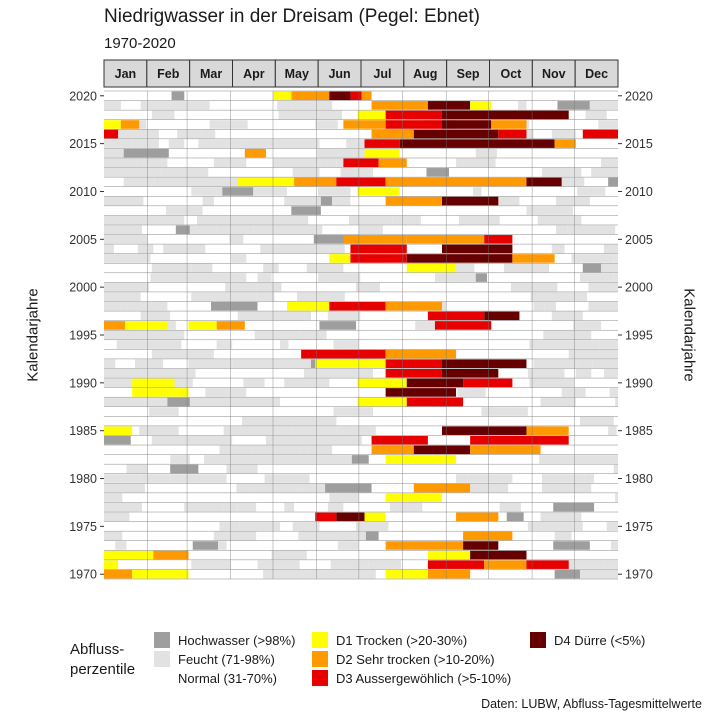  Describe the element at coordinates (224, 640) in the screenshot. I see `legend-item-hochwasser: Hochwasser (>98%)` at that location.